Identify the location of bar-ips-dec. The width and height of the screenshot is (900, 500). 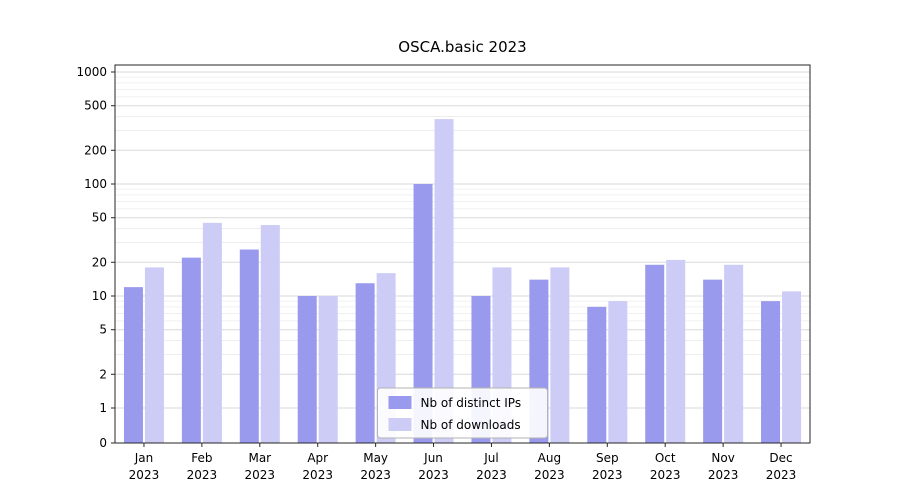
(771, 372).